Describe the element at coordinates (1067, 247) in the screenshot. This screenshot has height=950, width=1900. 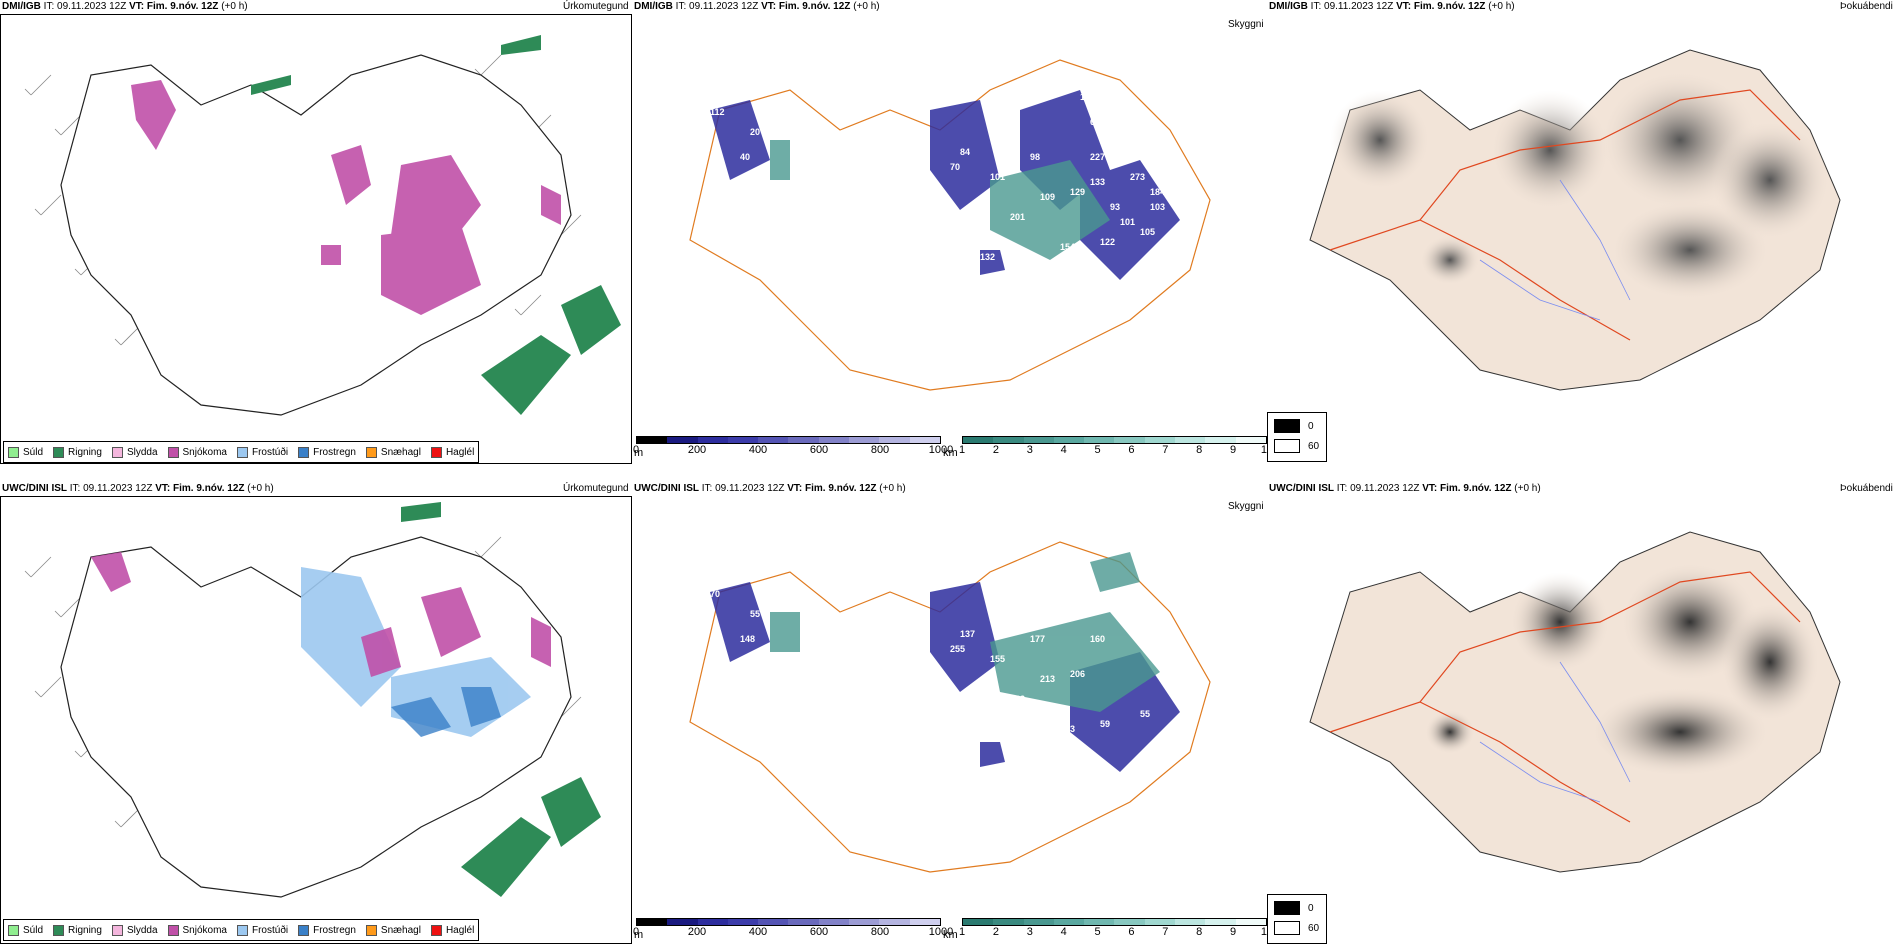
I see `sky-value-label: 154` at that location.